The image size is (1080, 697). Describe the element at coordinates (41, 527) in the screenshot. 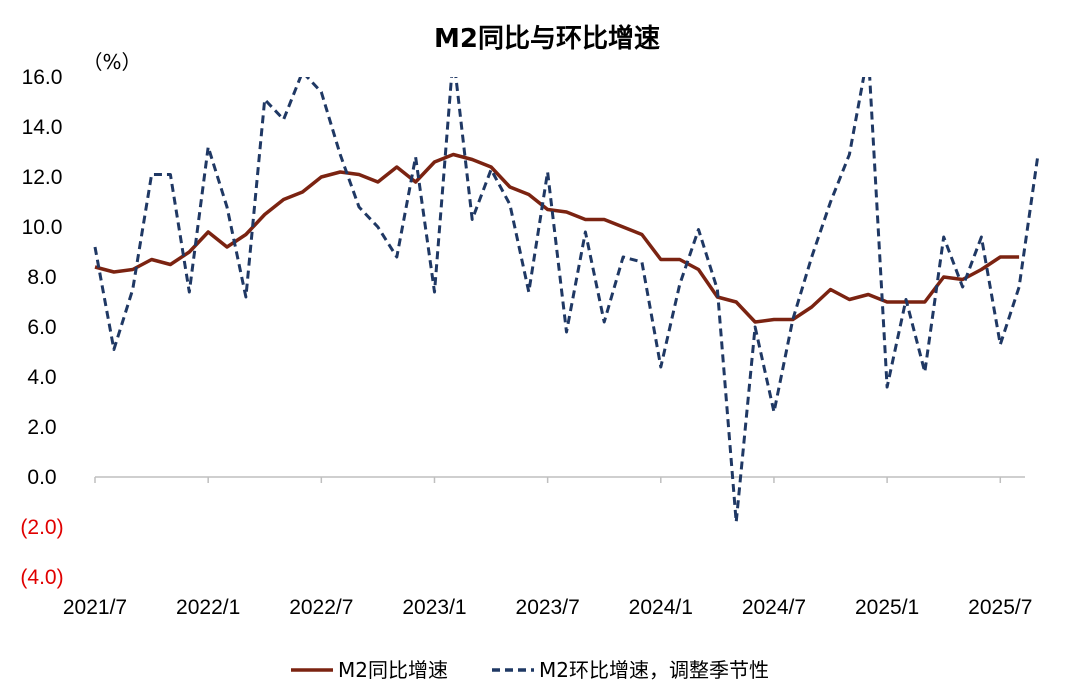

I see `y-tick-label: (2.0)` at that location.